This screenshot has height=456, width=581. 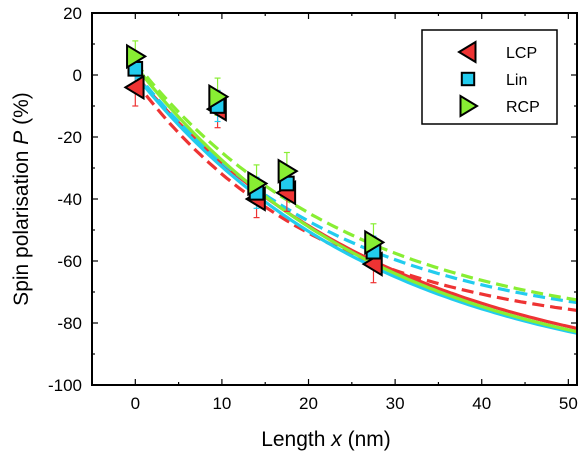 What do you see at coordinates (481, 403) in the screenshot?
I see `x-tick-label: 40` at bounding box center [481, 403].